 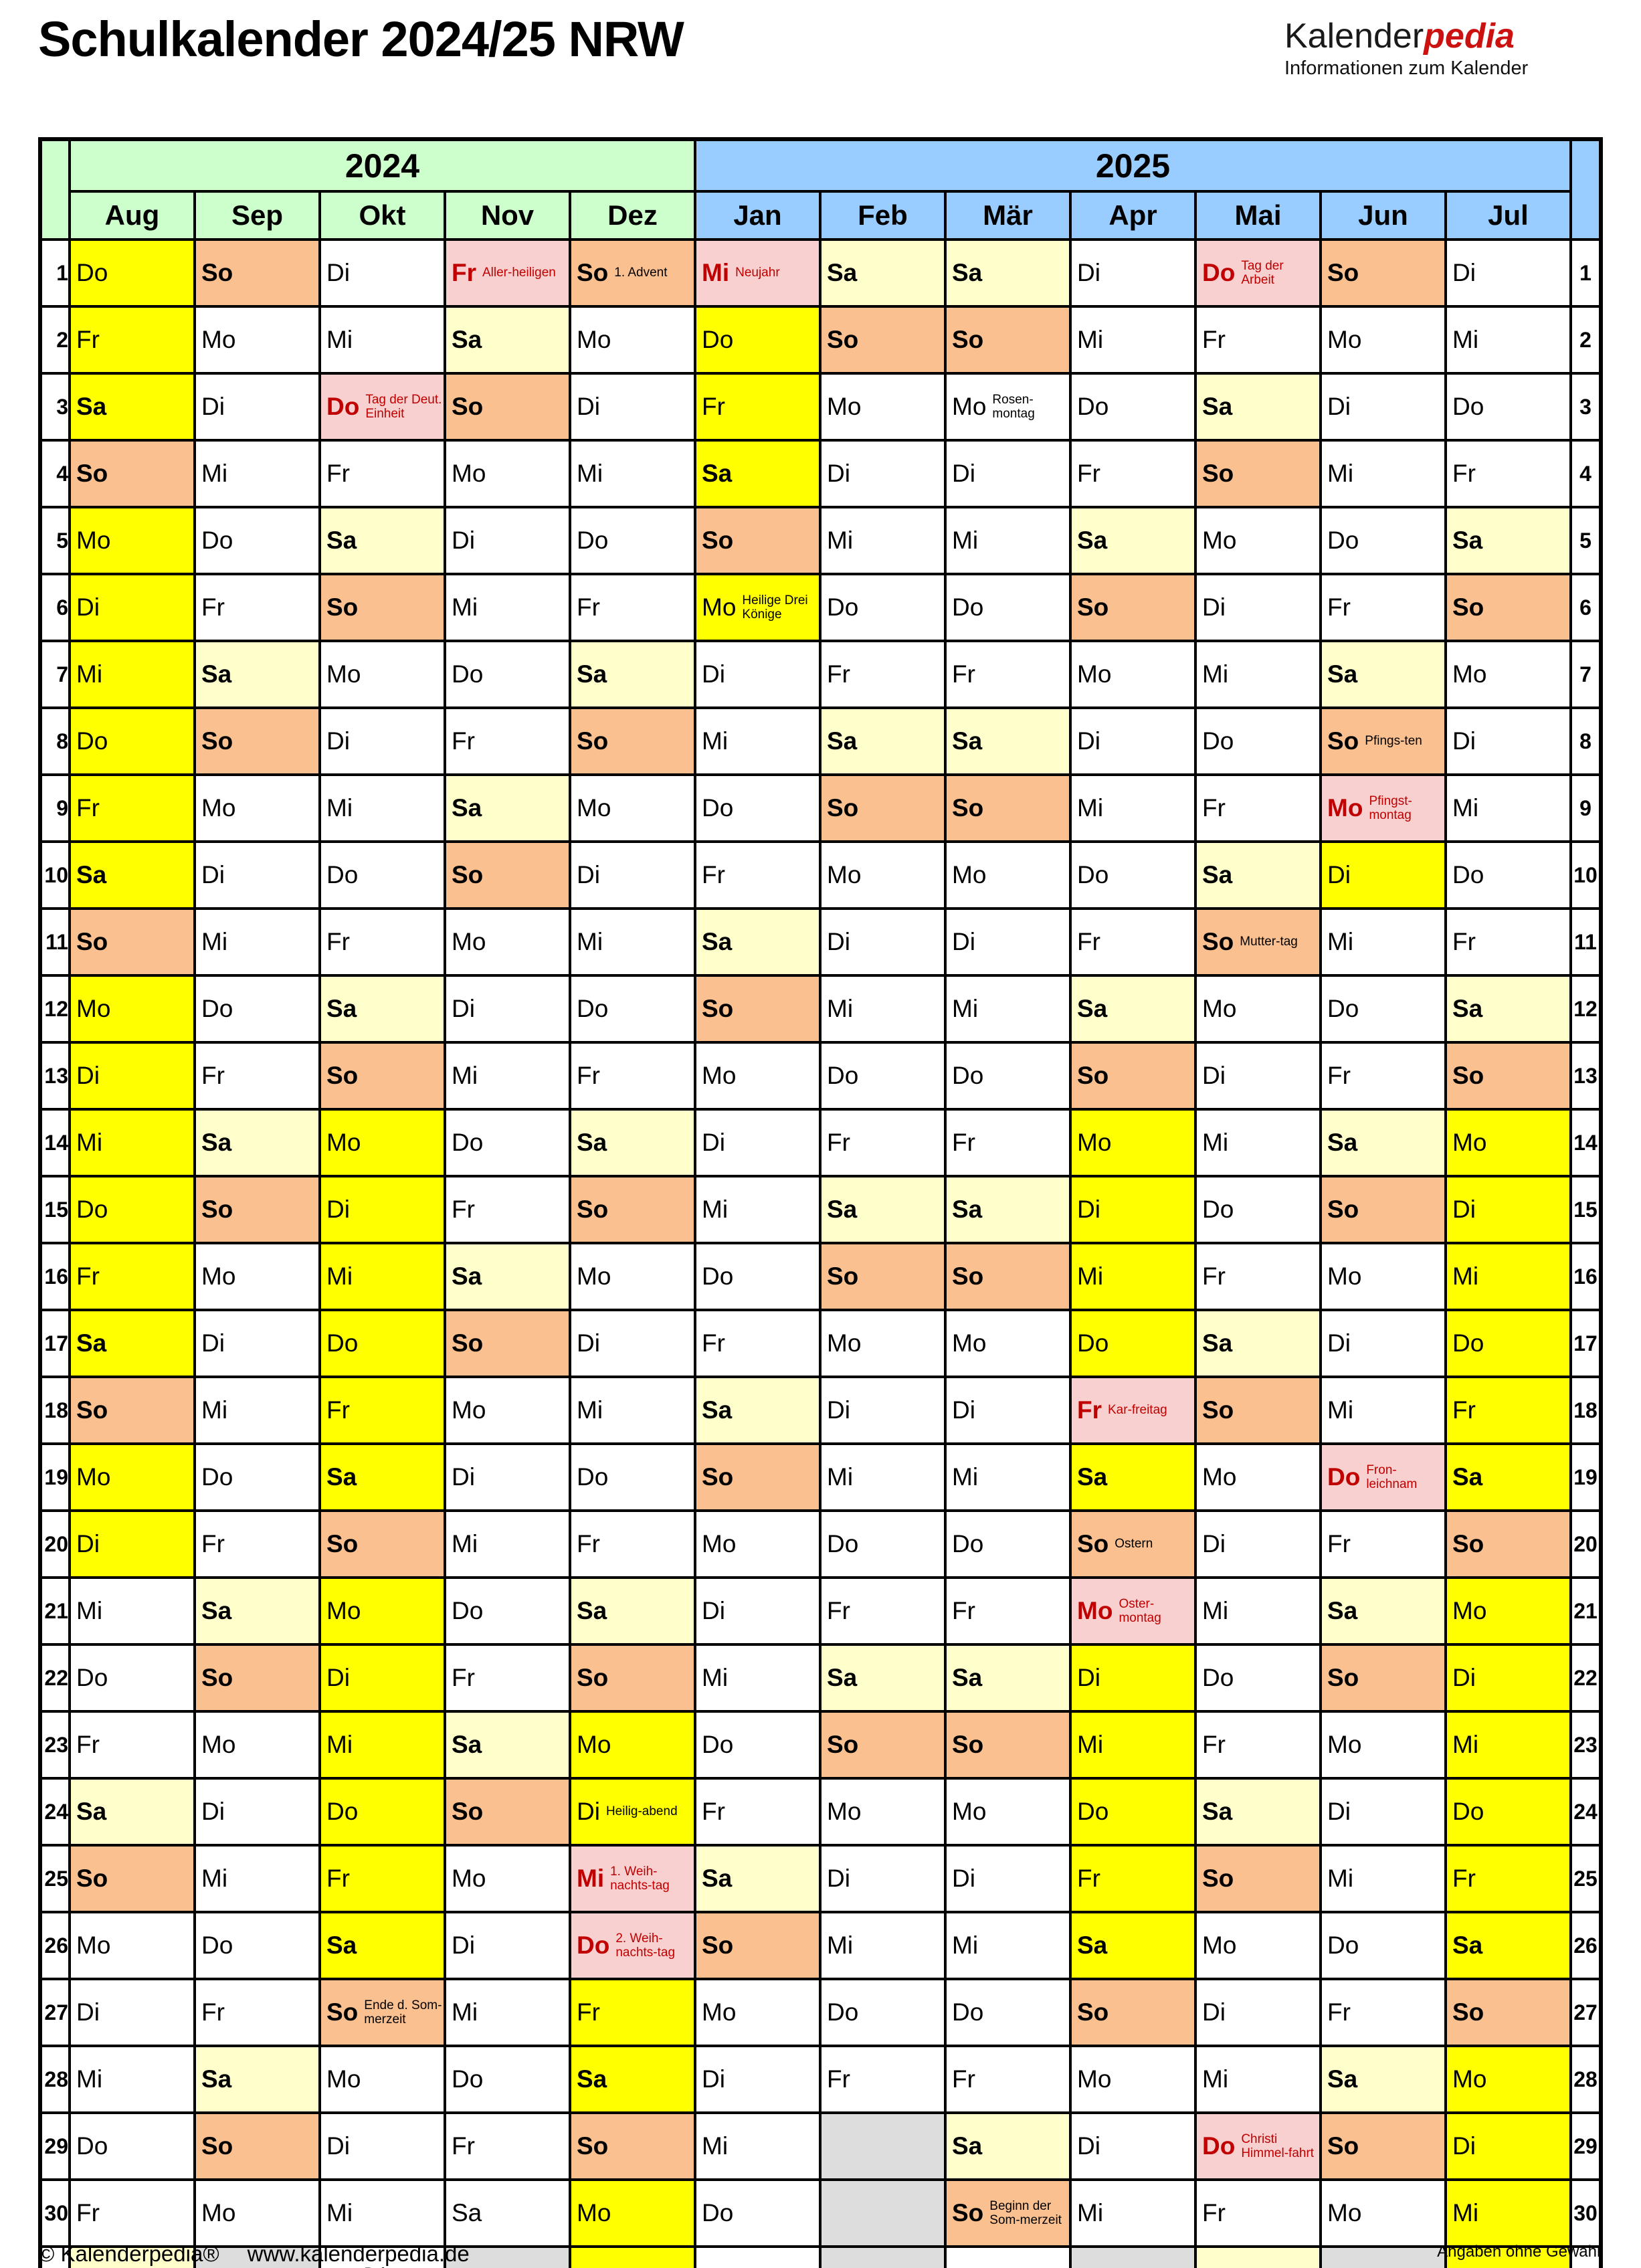 What do you see at coordinates (632, 1811) in the screenshot?
I see `day-cell-content: Di Heilig-abend` at bounding box center [632, 1811].